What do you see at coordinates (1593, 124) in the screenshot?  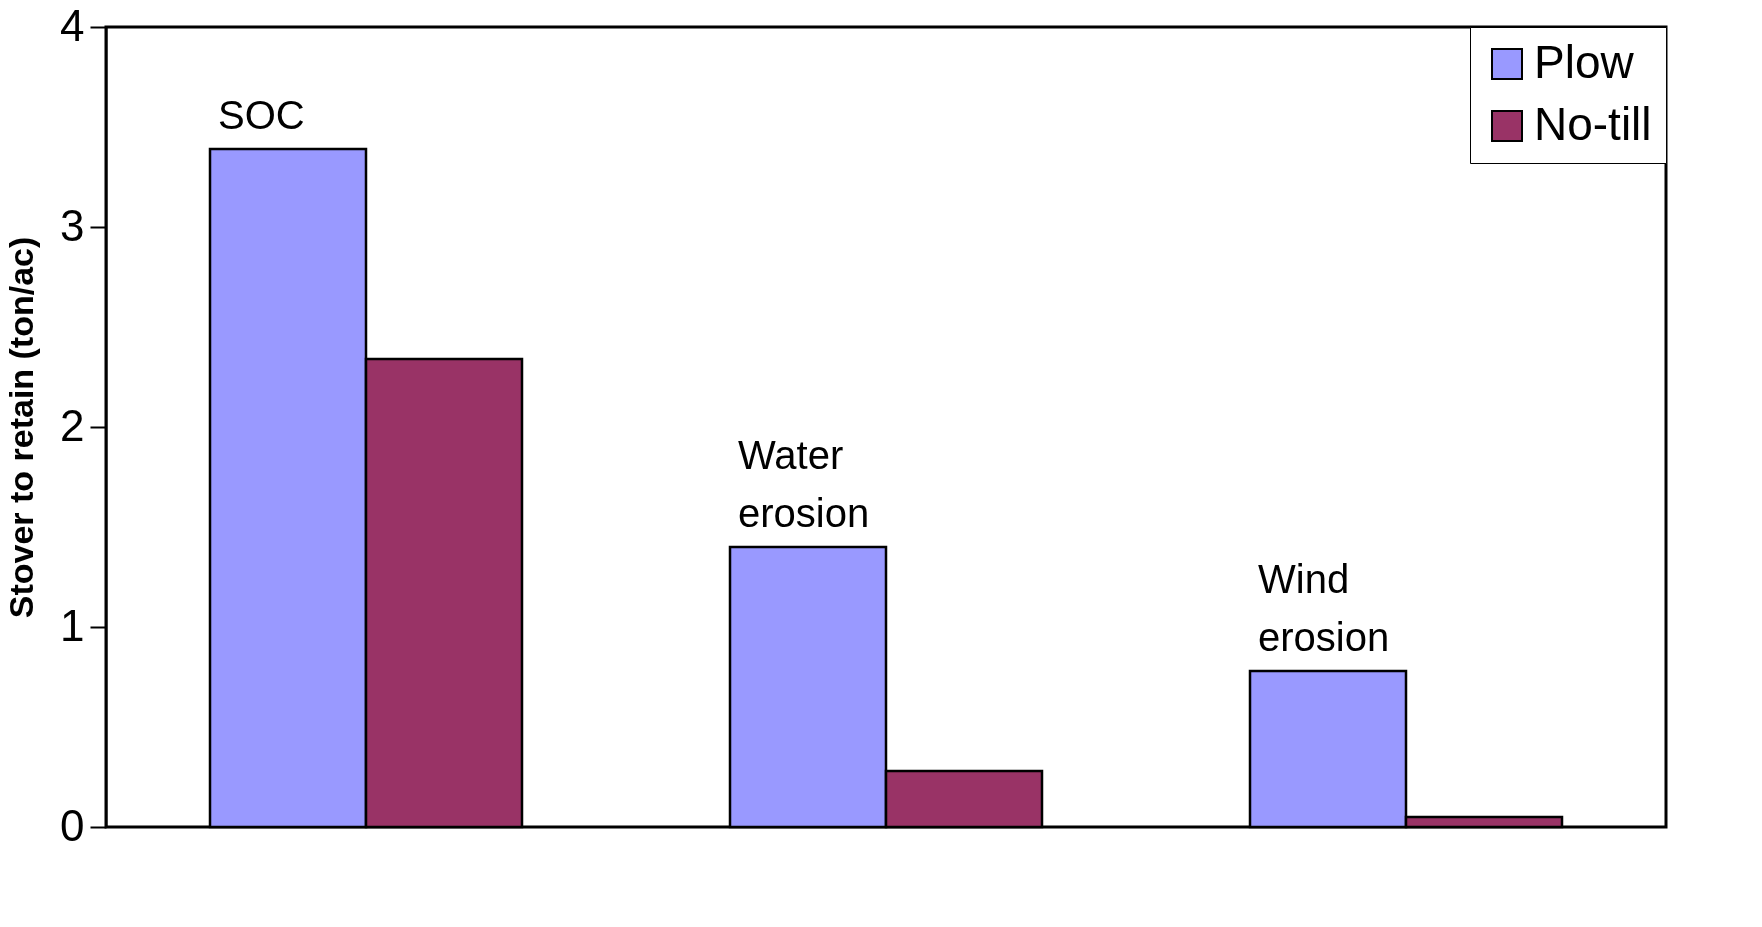 I see `legend-label: No-till` at bounding box center [1593, 124].